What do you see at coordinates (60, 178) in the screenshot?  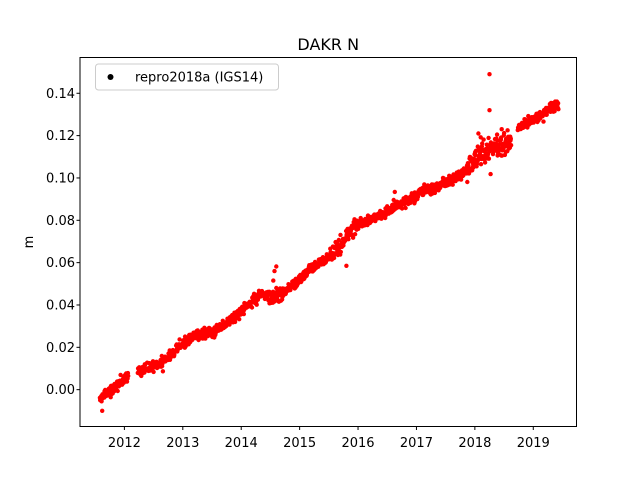 I see `y-tick-label: 0.10` at bounding box center [60, 178].